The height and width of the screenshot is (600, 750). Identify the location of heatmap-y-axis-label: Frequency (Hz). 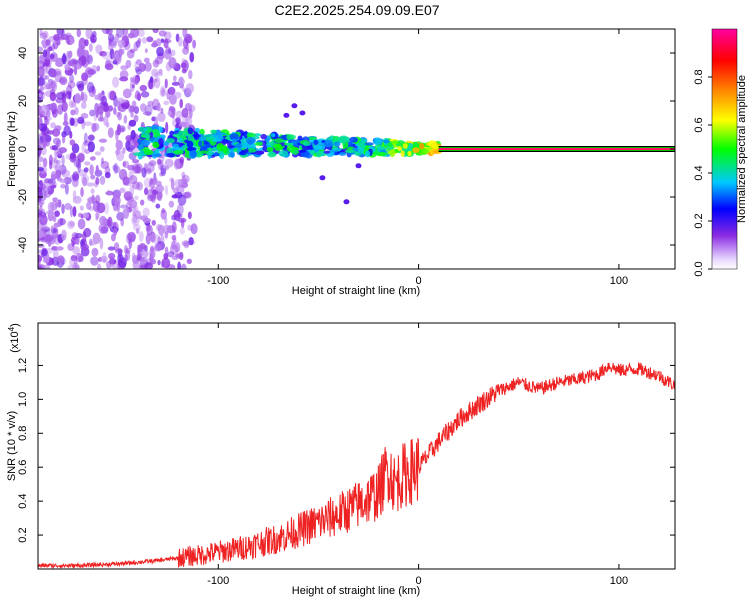
(12, 149).